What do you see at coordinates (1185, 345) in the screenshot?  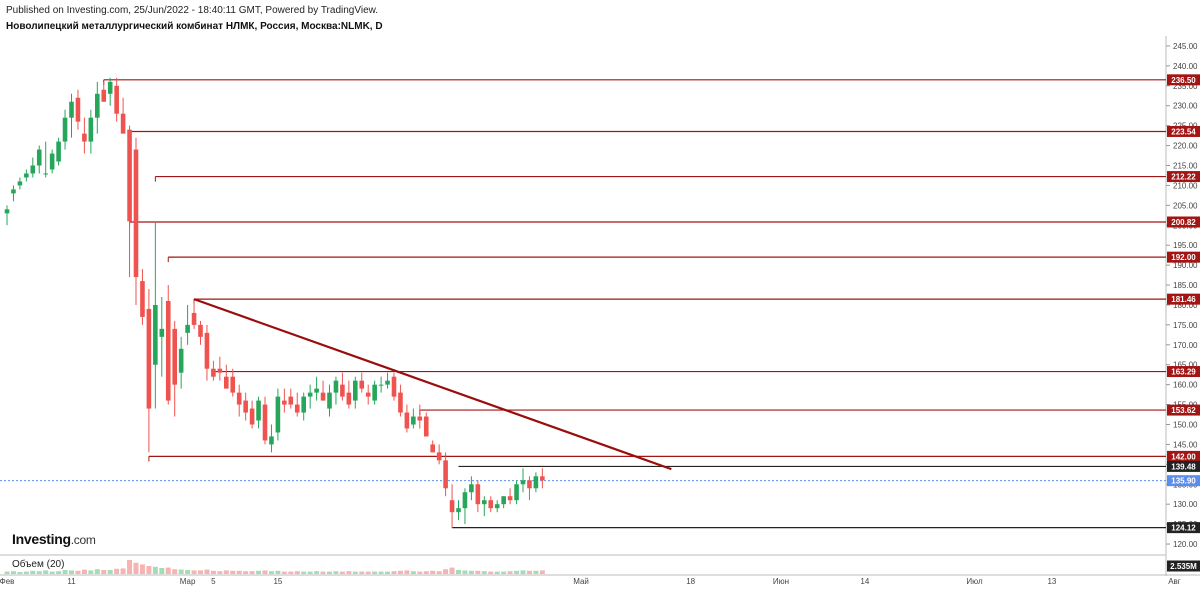 I see `y-tick-label: 170.00` at bounding box center [1185, 345].